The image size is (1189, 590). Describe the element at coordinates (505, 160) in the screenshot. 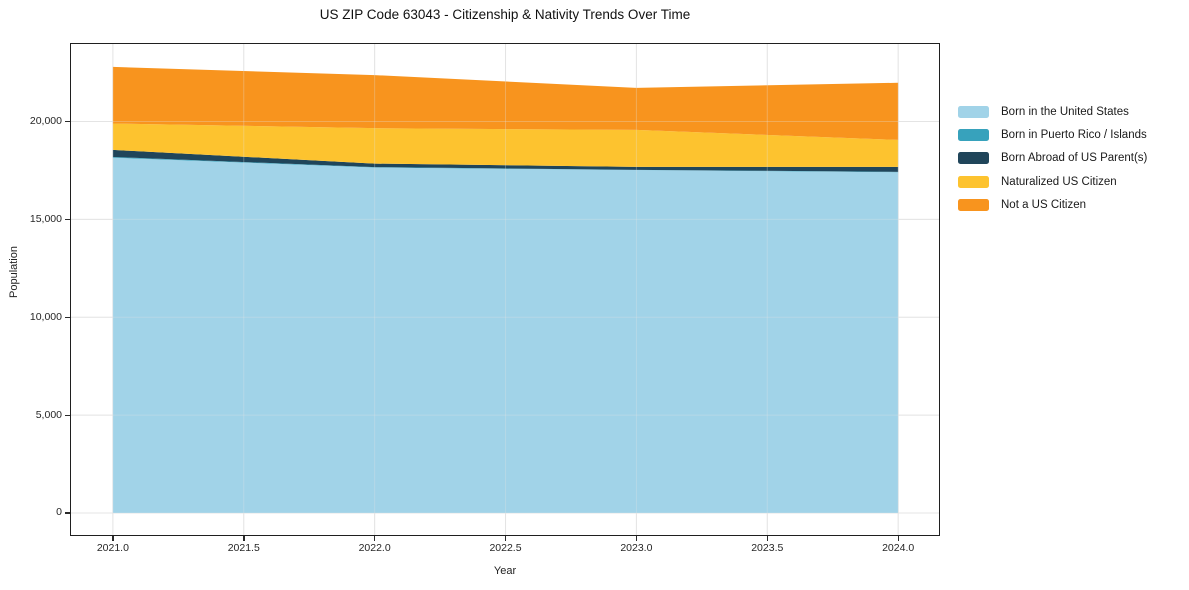

I see `area-series-born-abroad-of-us-parent-s-` at that location.